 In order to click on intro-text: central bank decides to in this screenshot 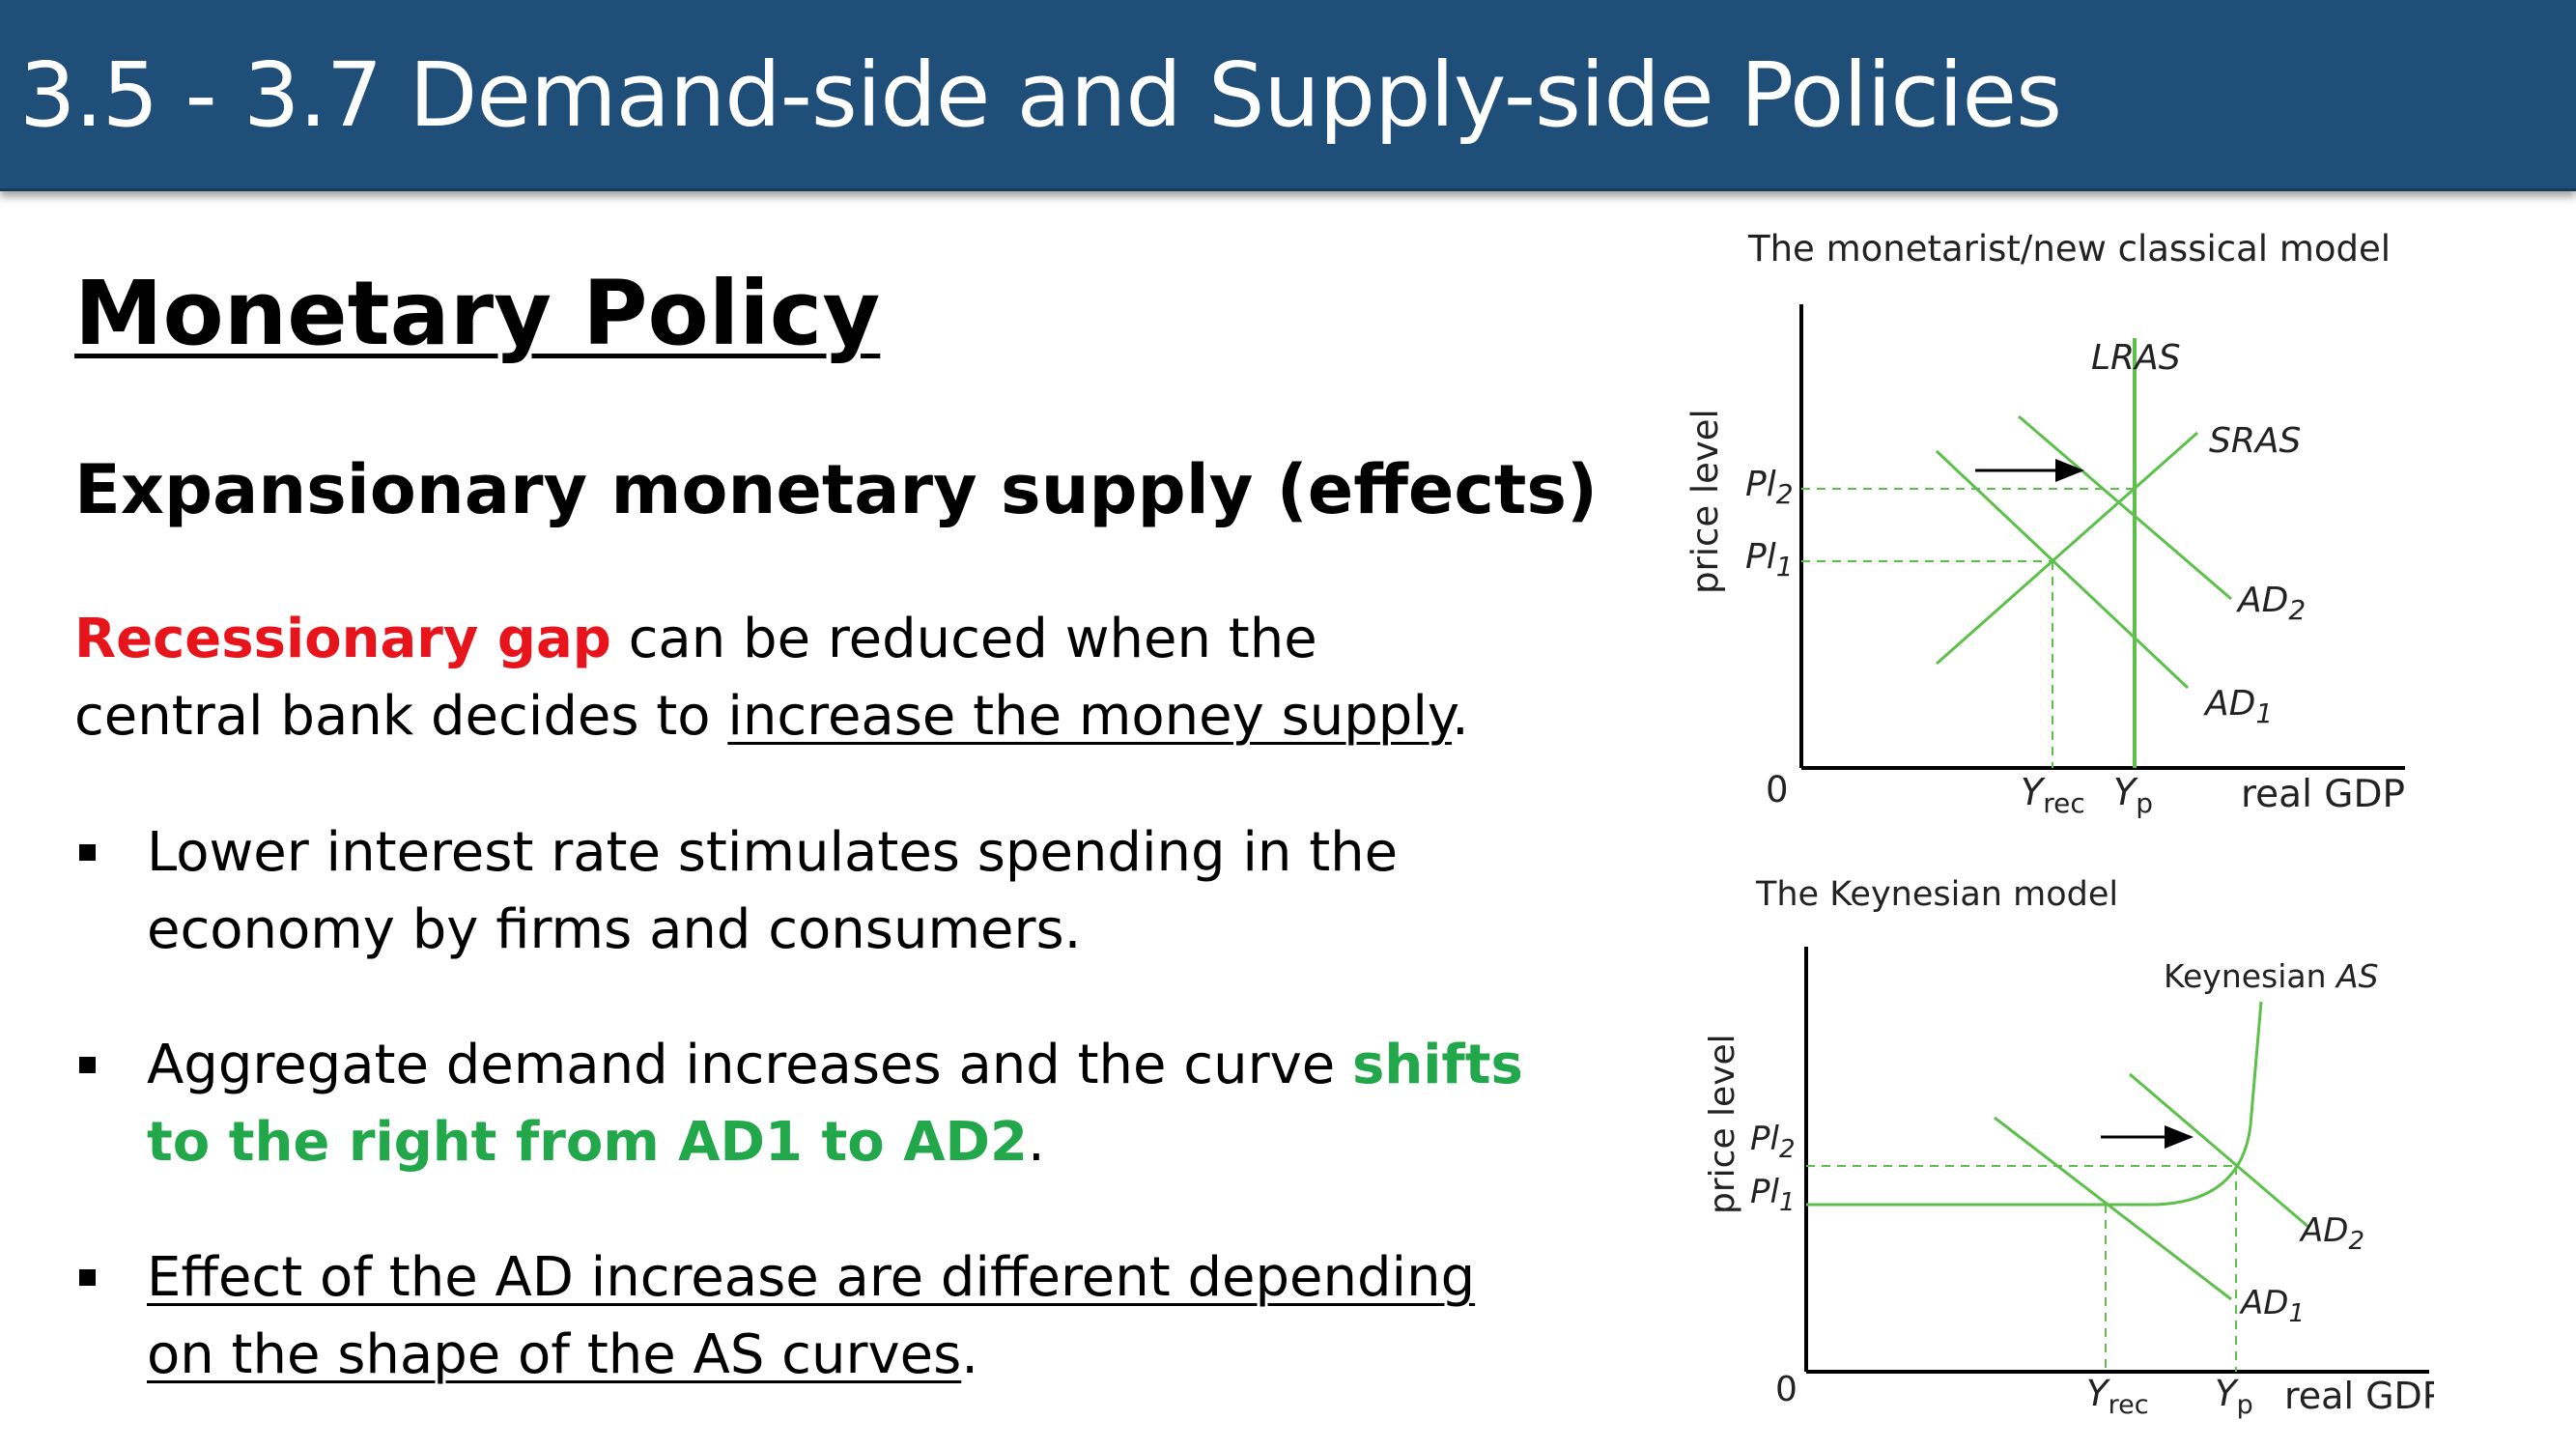, I will do `click(401, 716)`.